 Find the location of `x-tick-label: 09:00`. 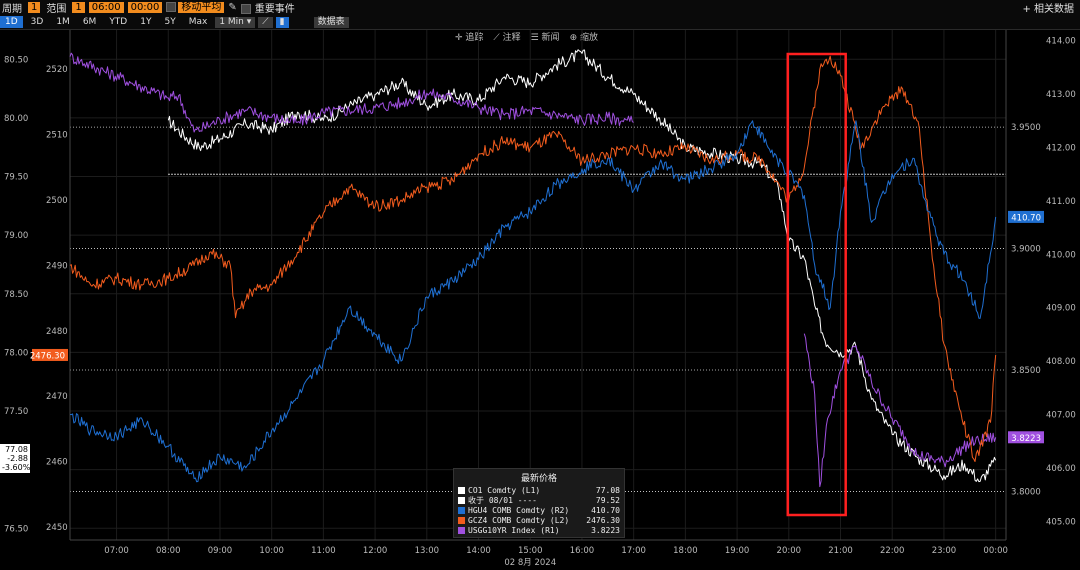

x-tick-label: 09:00 is located at coordinates (220, 551).